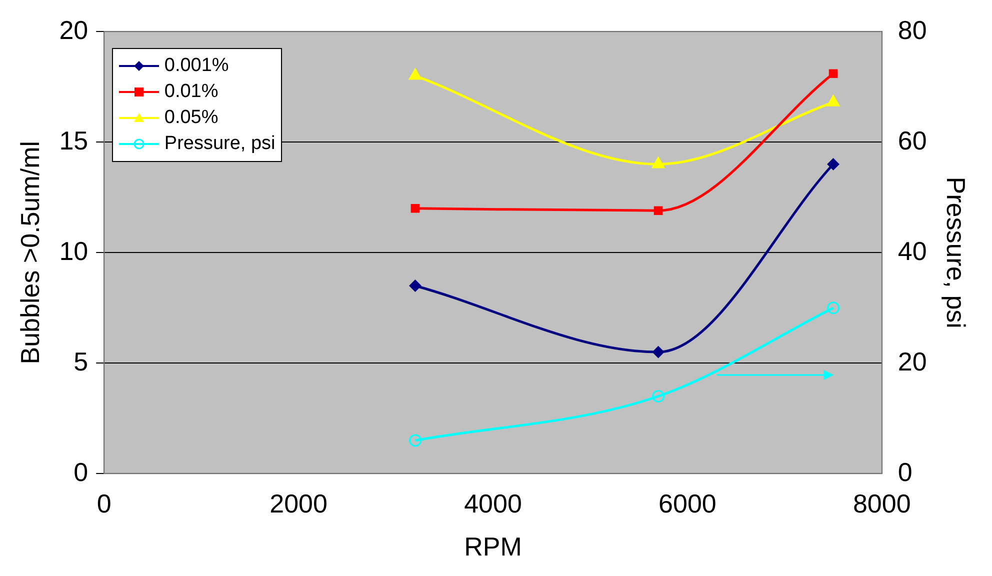 Image resolution: width=992 pixels, height=576 pixels. What do you see at coordinates (687, 503) in the screenshot?
I see `x-tick-label: 6000` at bounding box center [687, 503].